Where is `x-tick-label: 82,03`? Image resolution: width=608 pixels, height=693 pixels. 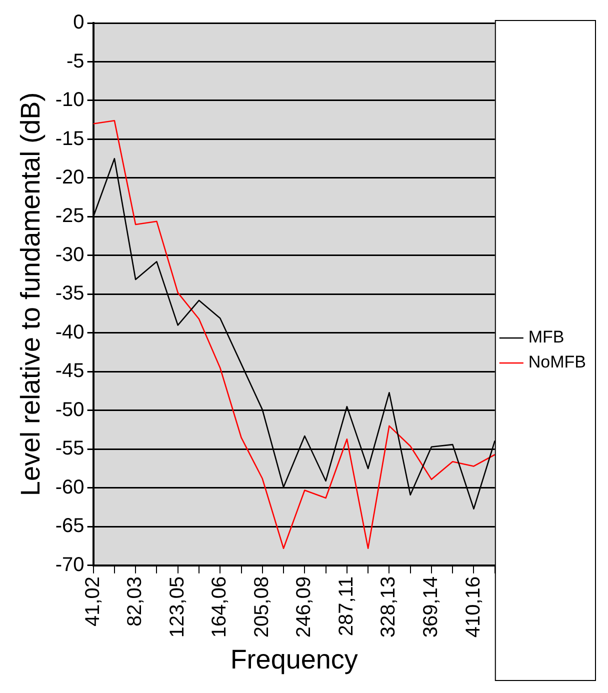 x-tick-label: 82,03 is located at coordinates (135, 601).